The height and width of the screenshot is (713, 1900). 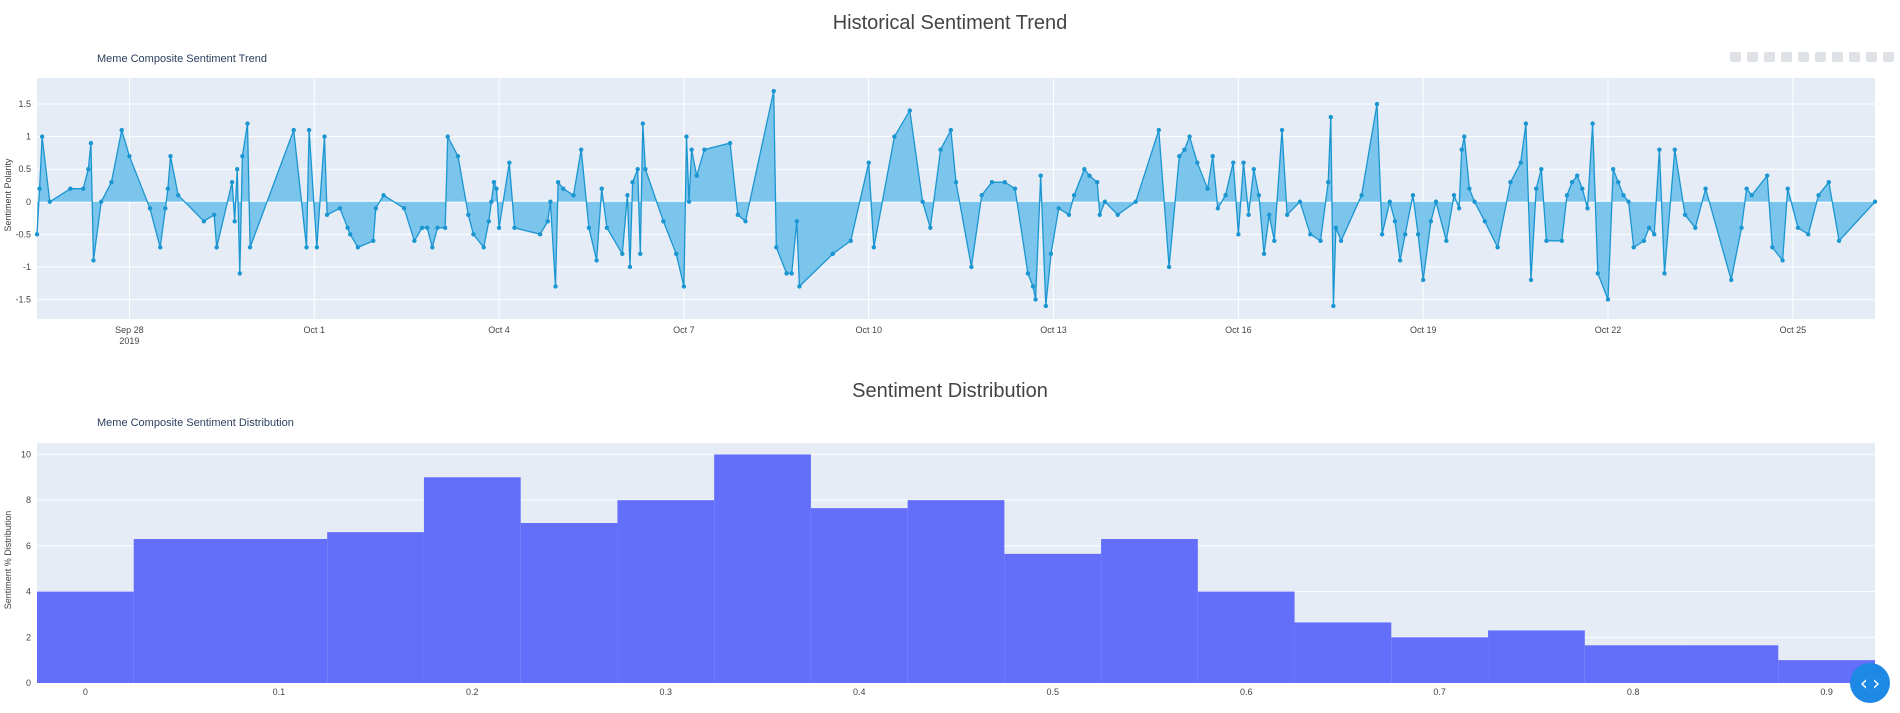 What do you see at coordinates (129, 341) in the screenshot?
I see `trend-x-tick-year: 2019` at bounding box center [129, 341].